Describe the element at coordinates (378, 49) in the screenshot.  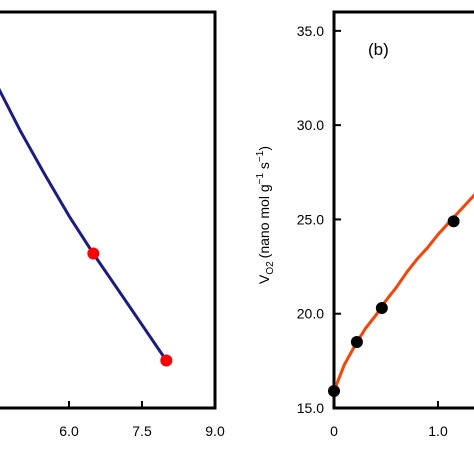
I see `panel-b-label: (b)` at that location.